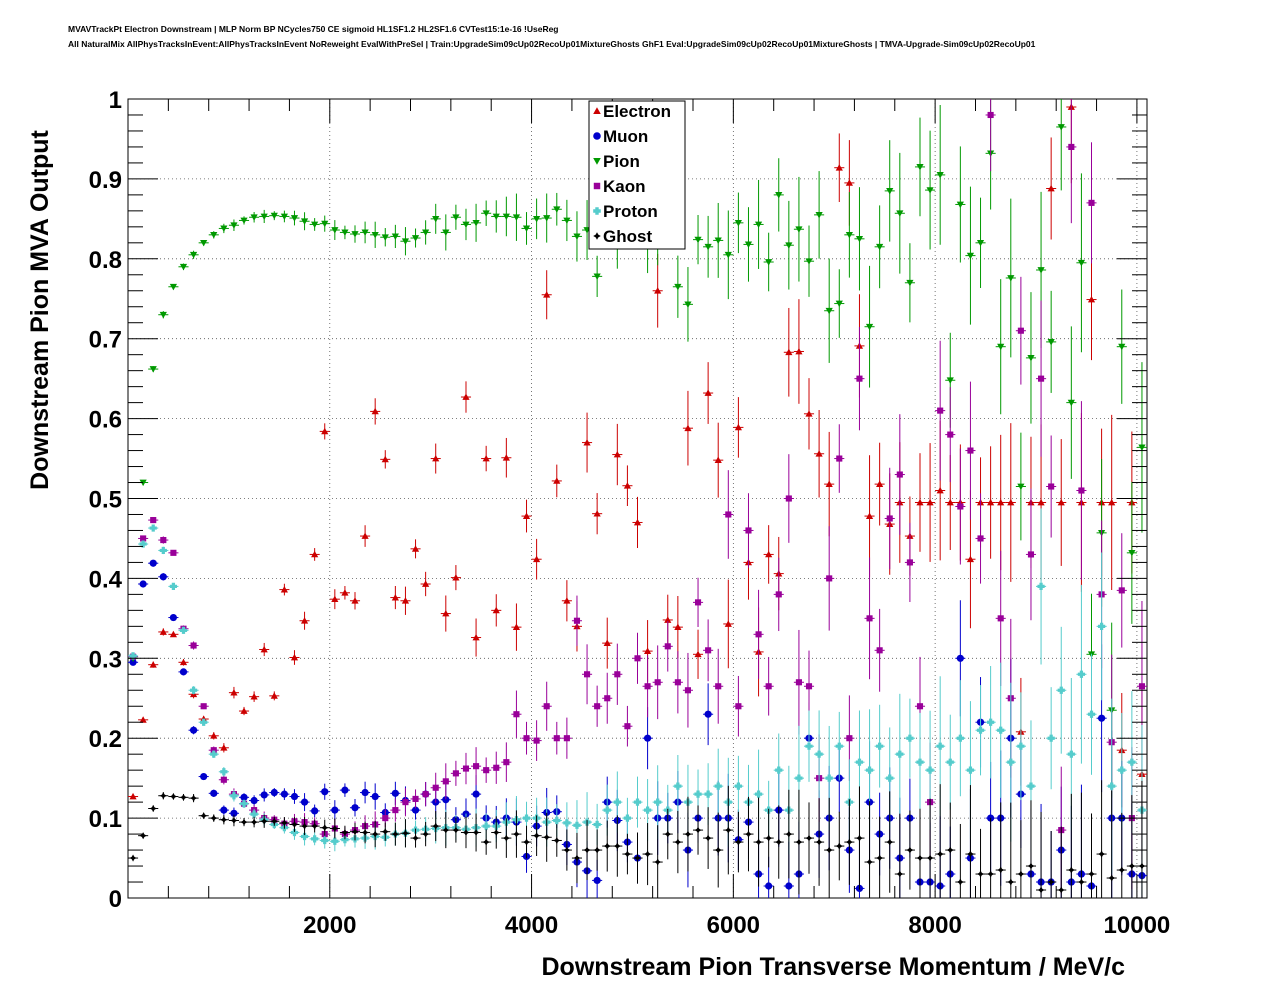 The width and height of the screenshot is (1276, 996). I want to click on legend-label-pion: Pion, so click(621, 161).